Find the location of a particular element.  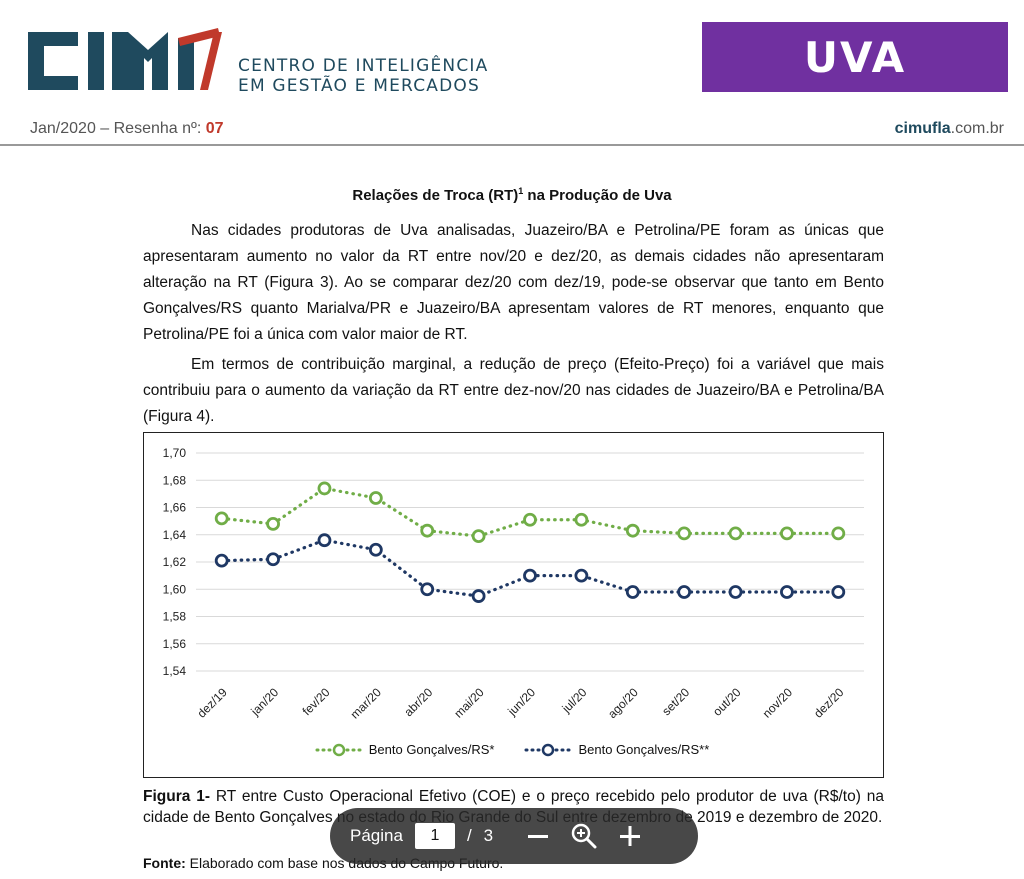

y-tick-label: 1,70 is located at coordinates (175, 453).